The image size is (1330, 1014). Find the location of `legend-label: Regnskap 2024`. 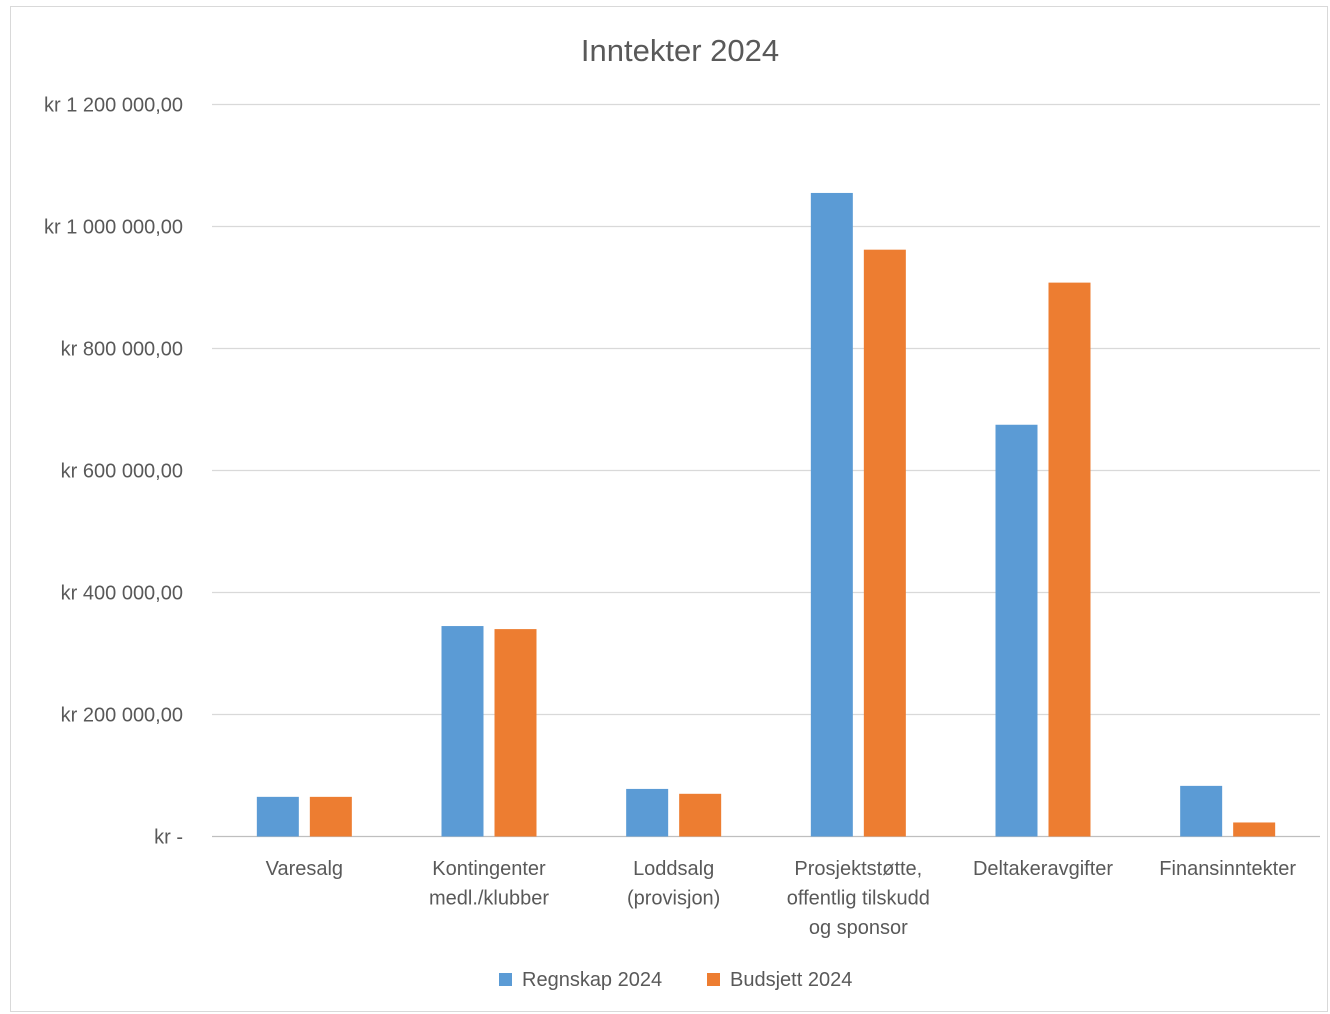

legend-label: Regnskap 2024 is located at coordinates (592, 980).